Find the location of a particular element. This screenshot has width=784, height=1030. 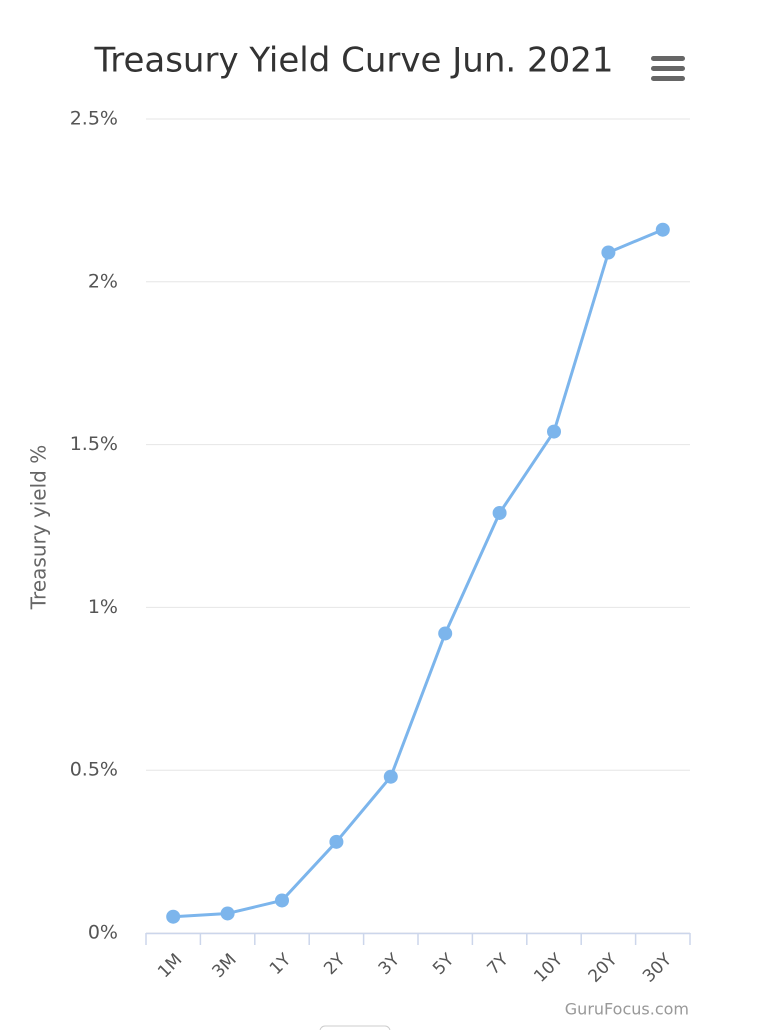

x-tick-label: 3M is located at coordinates (225, 966).